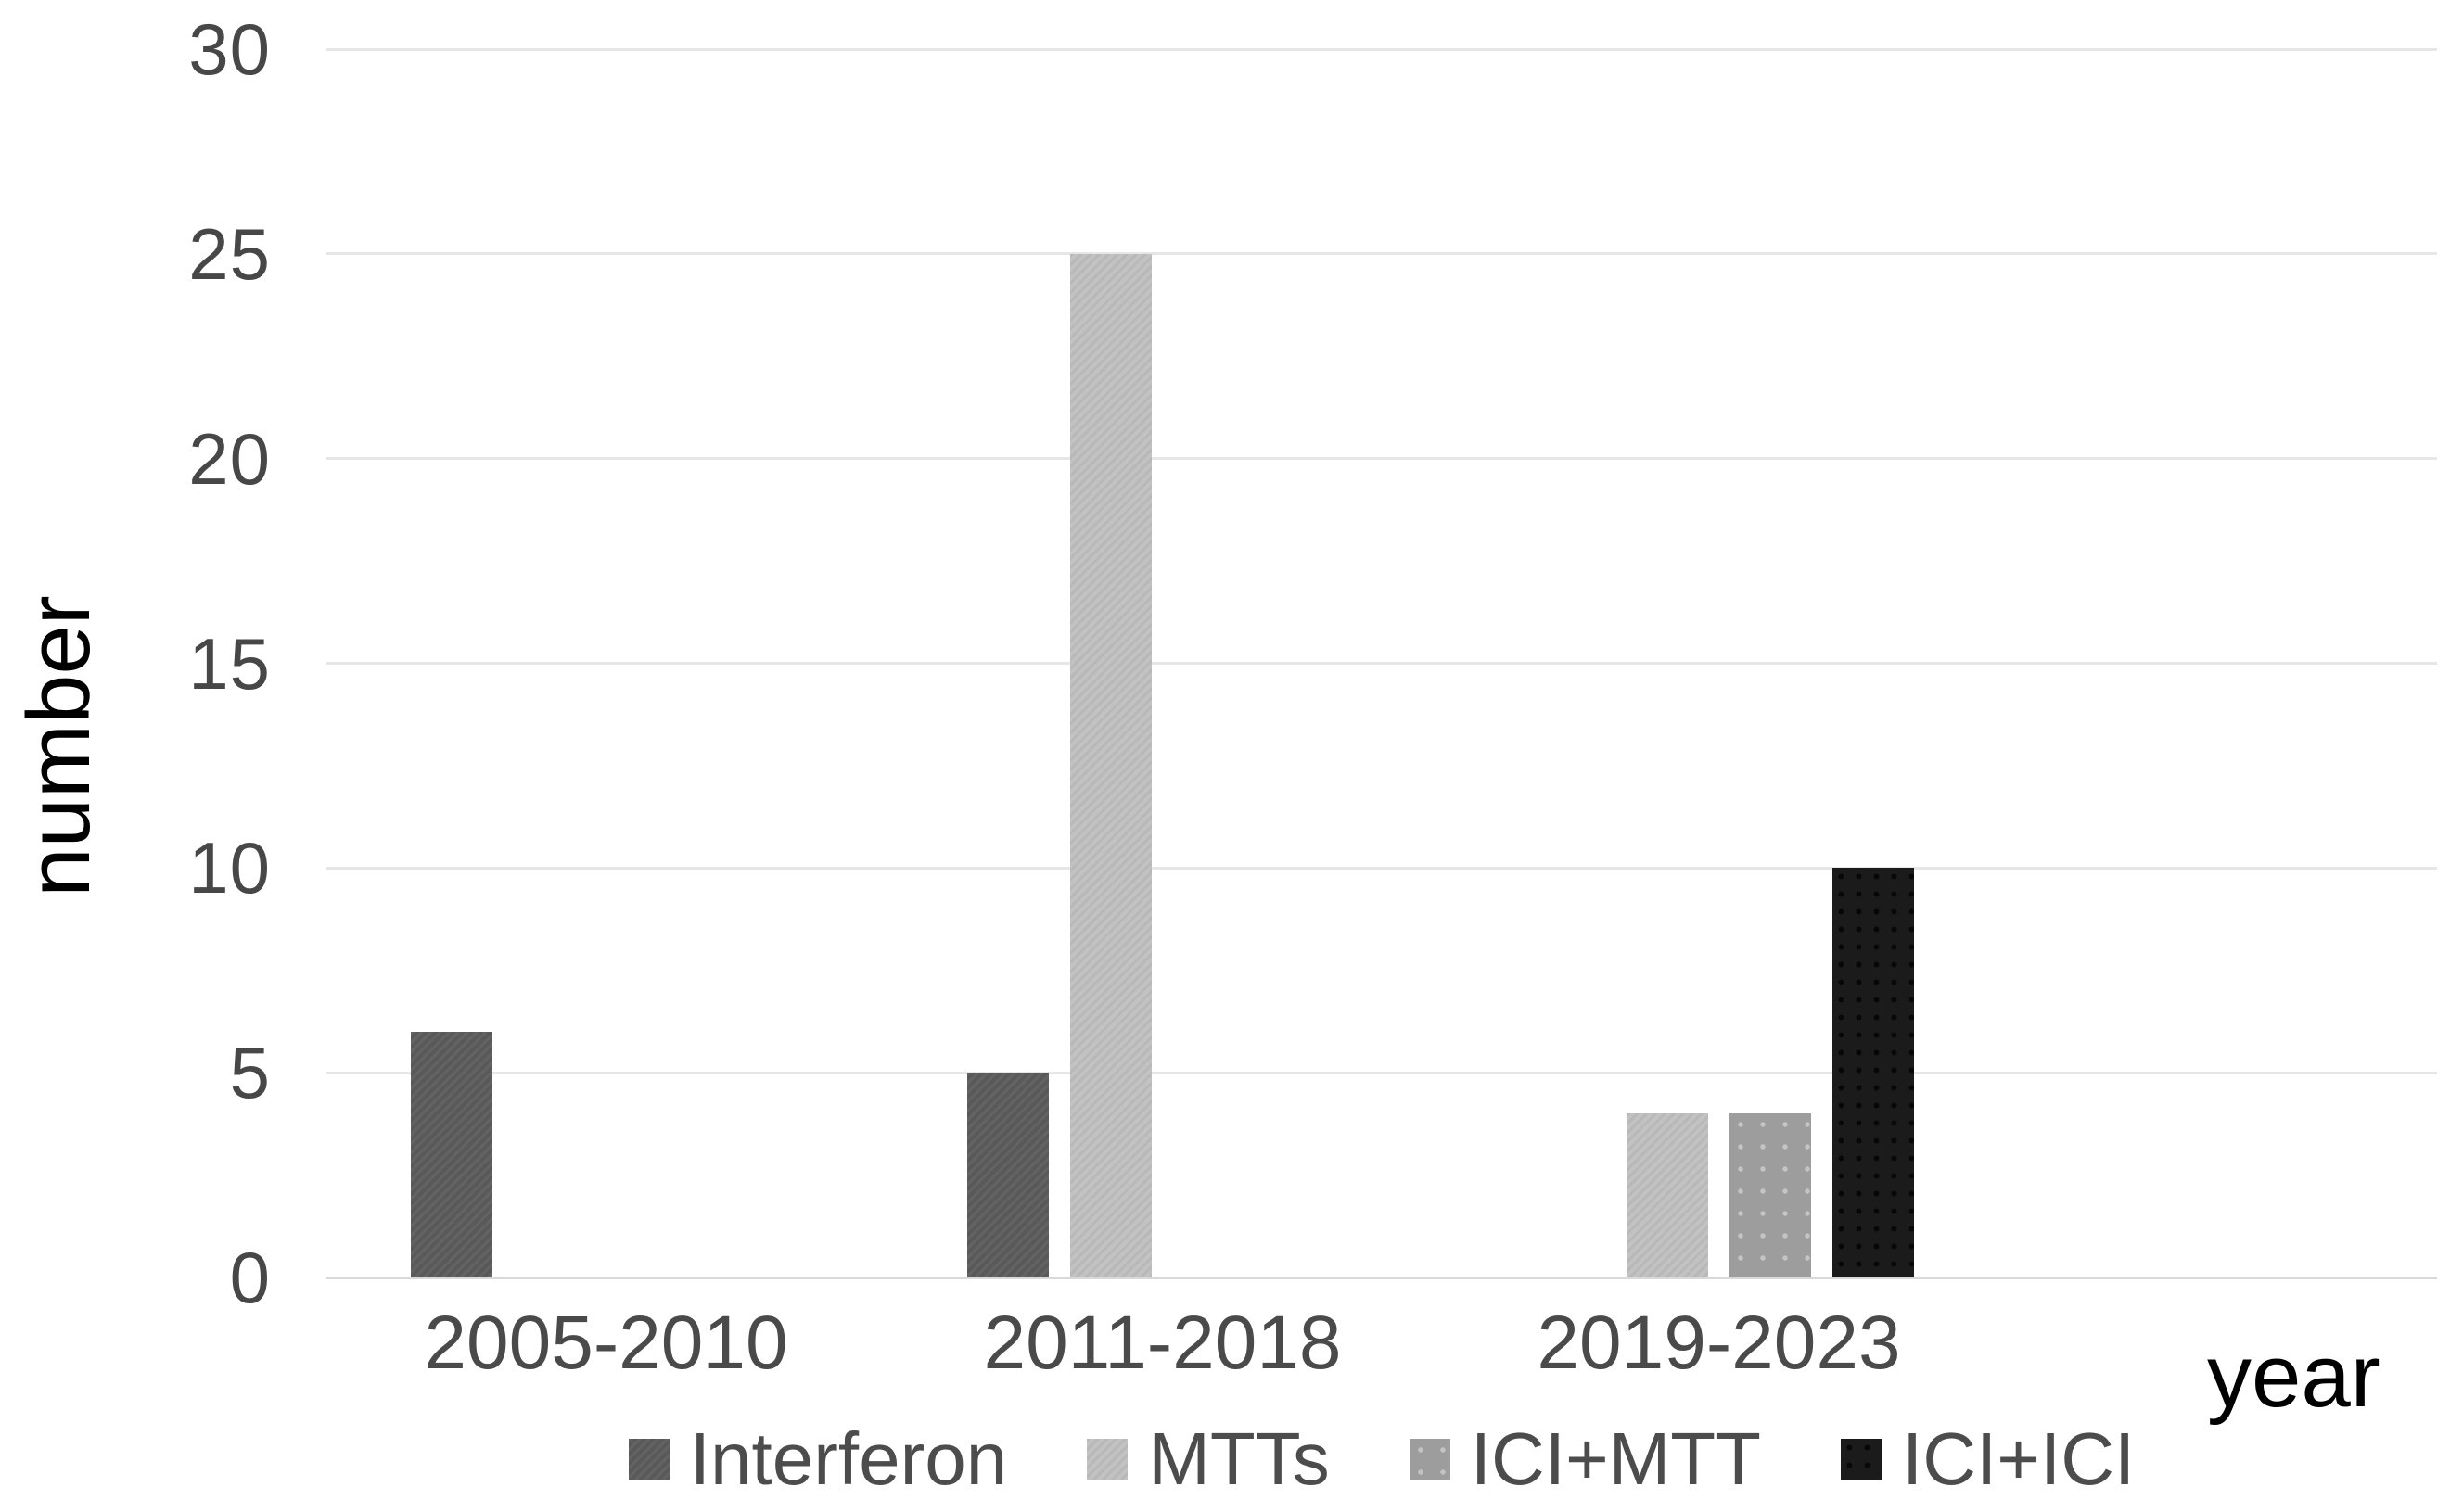 The image size is (2463, 1512). Describe the element at coordinates (1382, 1459) in the screenshot. I see `chart-legend: Interferon MTTs ICI+MTT ICI+ICI` at that location.